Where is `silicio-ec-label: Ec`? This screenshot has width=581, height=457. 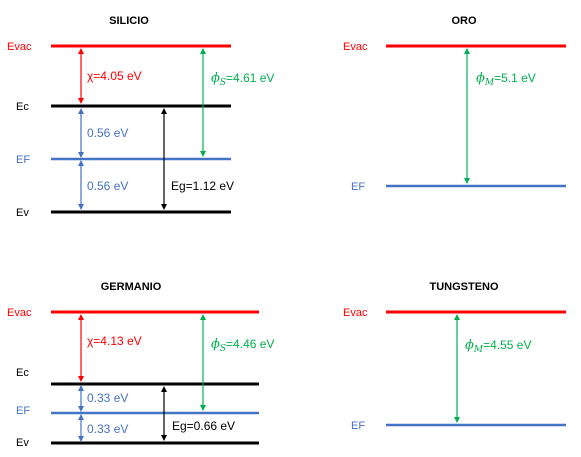
silicio-ec-label: Ec is located at coordinates (22, 107).